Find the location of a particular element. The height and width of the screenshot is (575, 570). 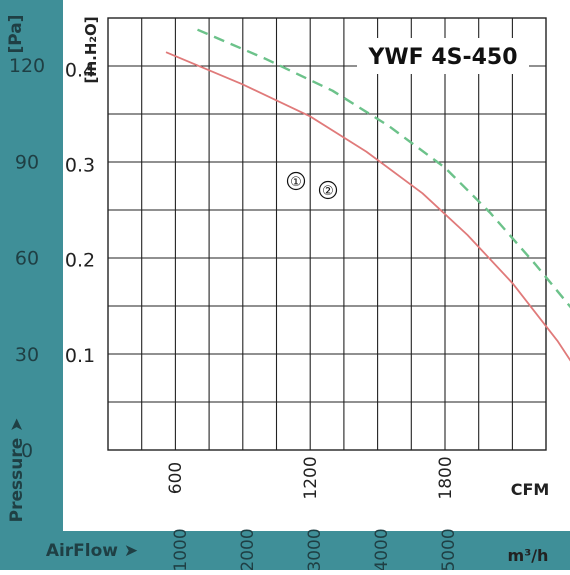

y-pa-tick-label: 30 is located at coordinates (27, 355).